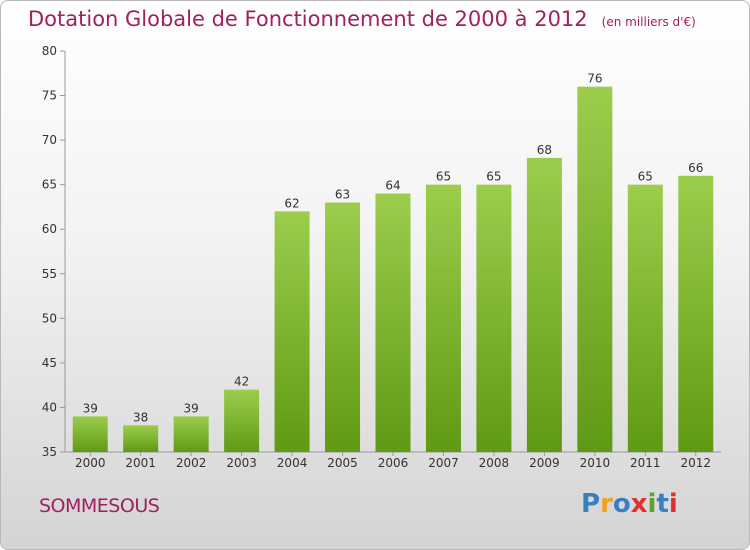 The image size is (750, 550). What do you see at coordinates (90, 463) in the screenshot?
I see `x-tick-label-2000: 2000` at bounding box center [90, 463].